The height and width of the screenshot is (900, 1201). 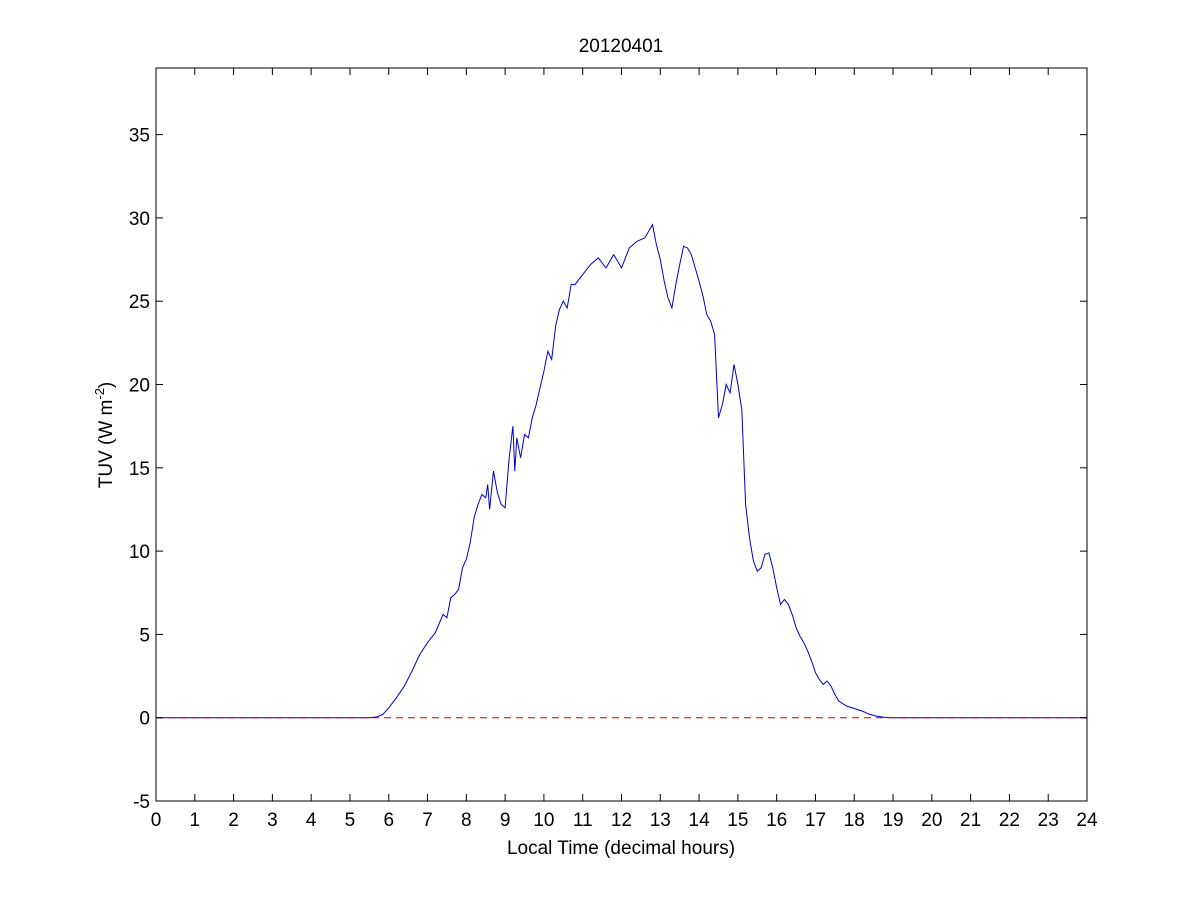 I want to click on x-tick-label: 10, so click(x=543, y=820).